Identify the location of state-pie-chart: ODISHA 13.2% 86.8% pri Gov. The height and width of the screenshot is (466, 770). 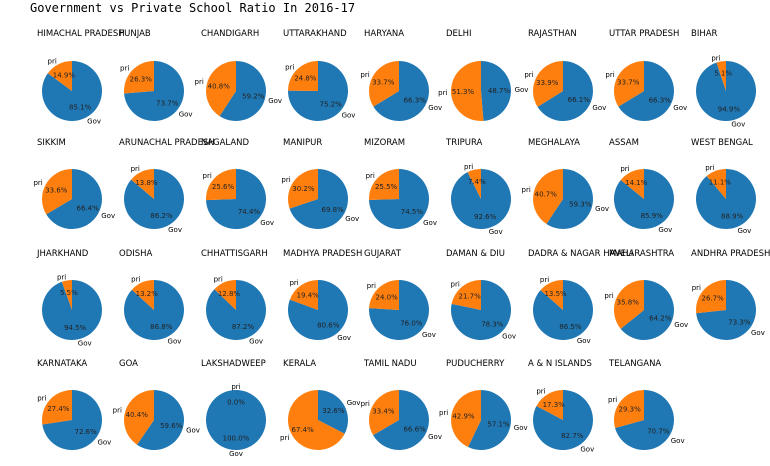
(151, 297).